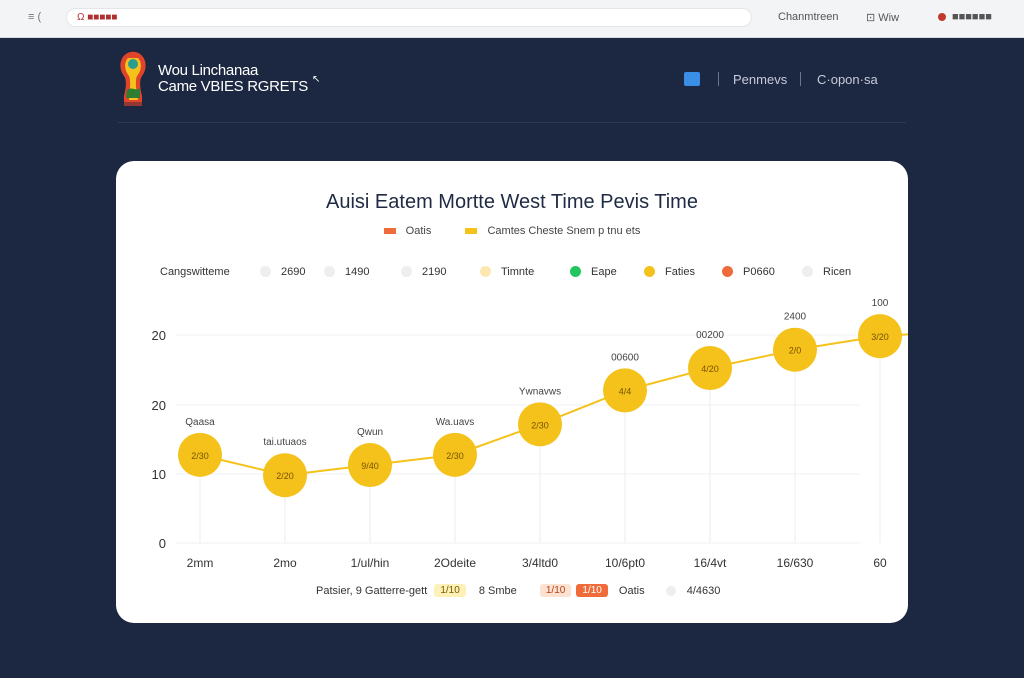  I want to click on user-menu: ■■■■■■, so click(965, 17).